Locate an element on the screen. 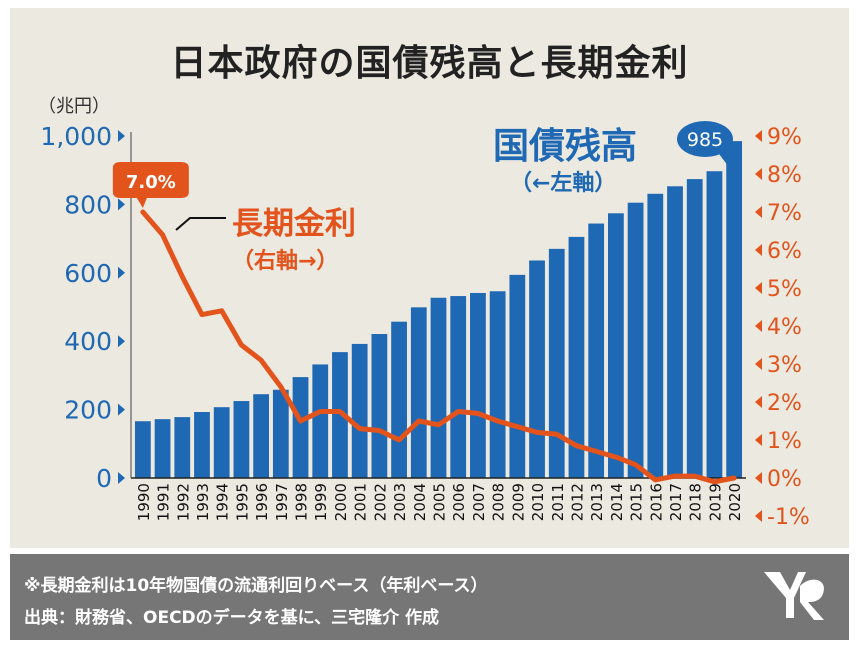 The width and height of the screenshot is (859, 648). right-tick-label: 2% is located at coordinates (784, 403).